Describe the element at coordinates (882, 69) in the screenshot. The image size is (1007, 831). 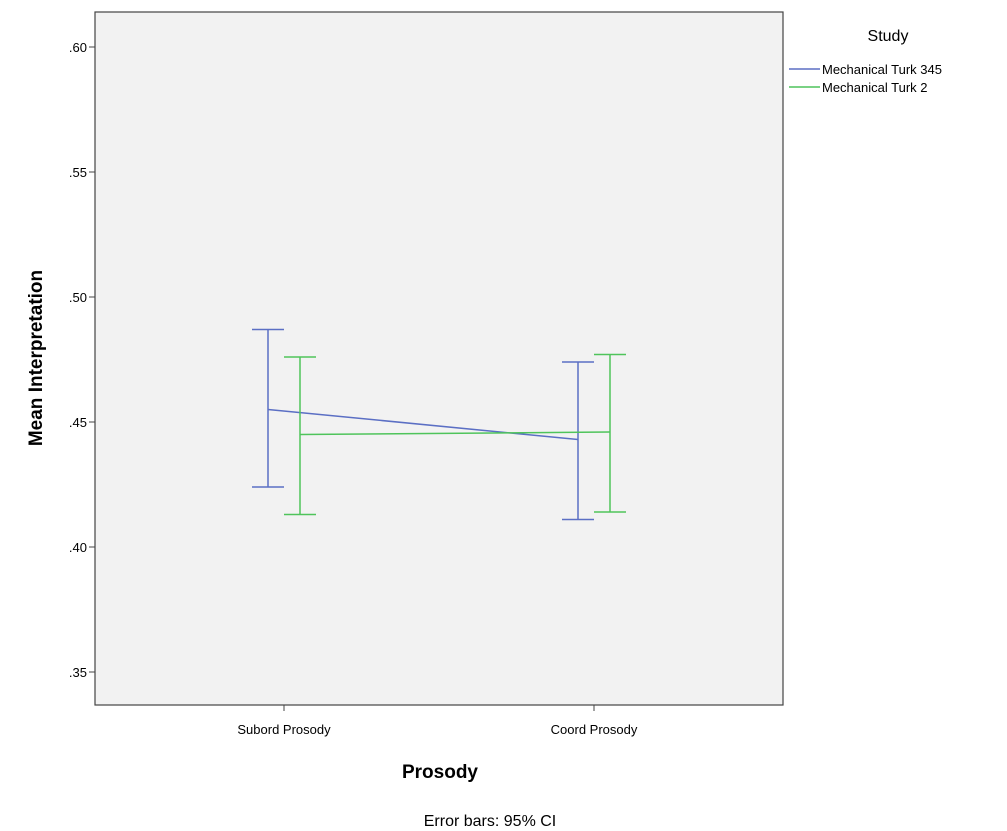
I see `legend-label: Mechanical Turk 345` at that location.